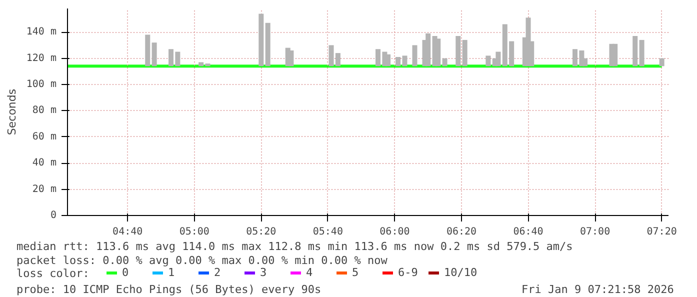  I want to click on y-tick-label: 140 m, so click(41, 32).